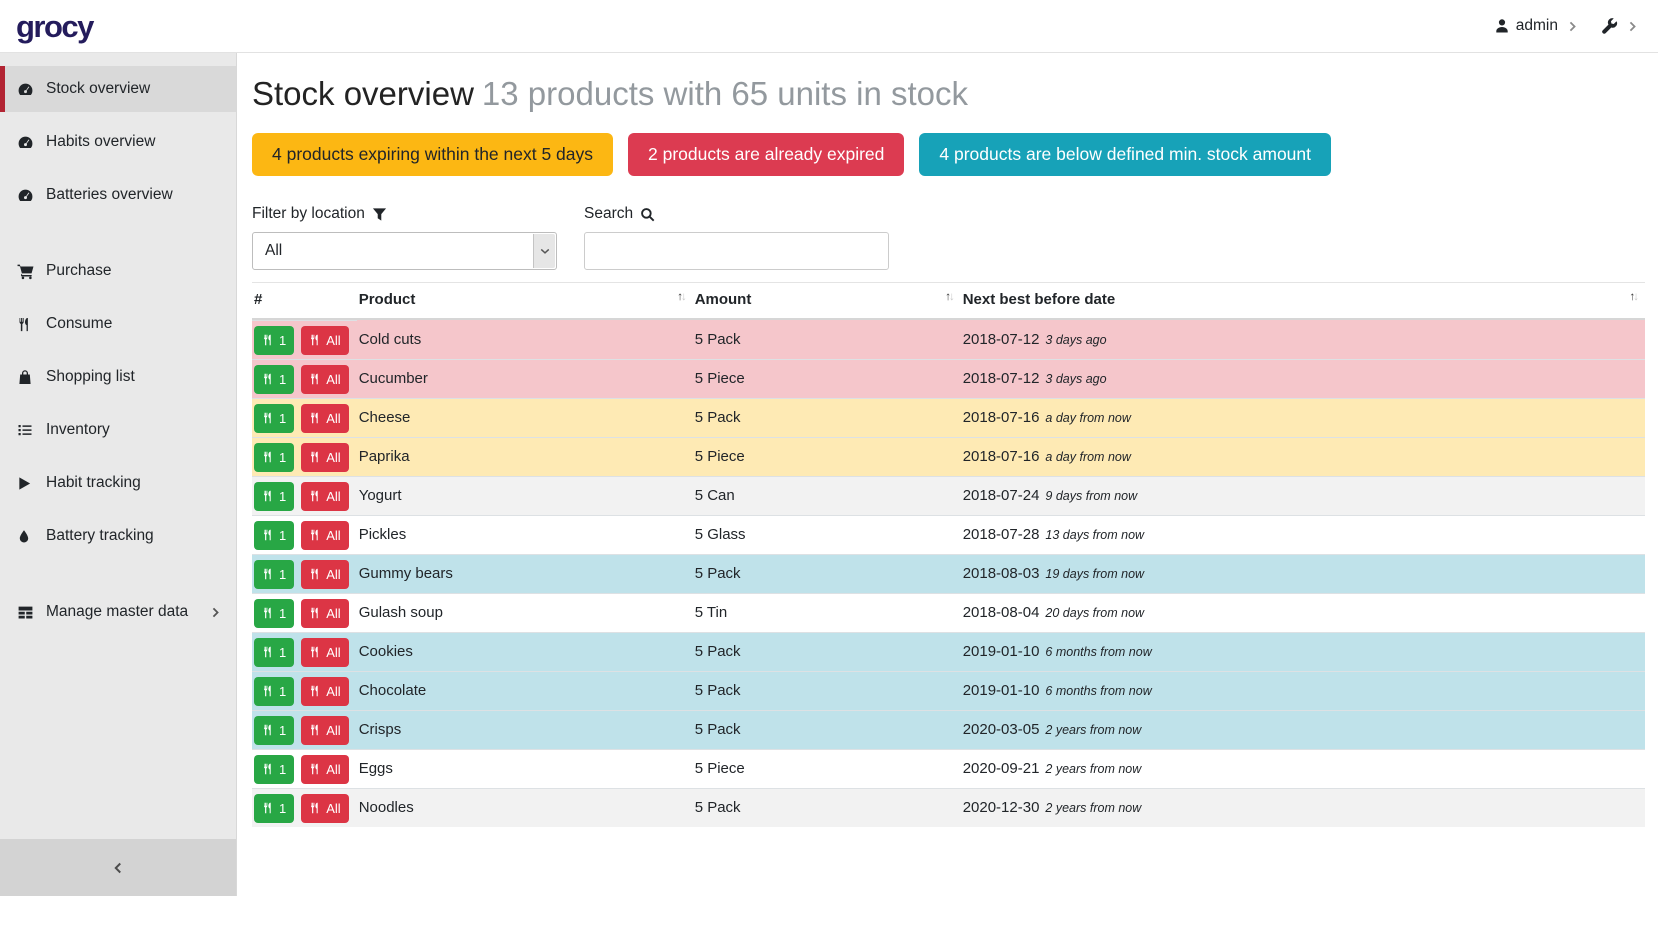 The height and width of the screenshot is (949, 1658). Describe the element at coordinates (27, 377) in the screenshot. I see `bag-icon` at that location.